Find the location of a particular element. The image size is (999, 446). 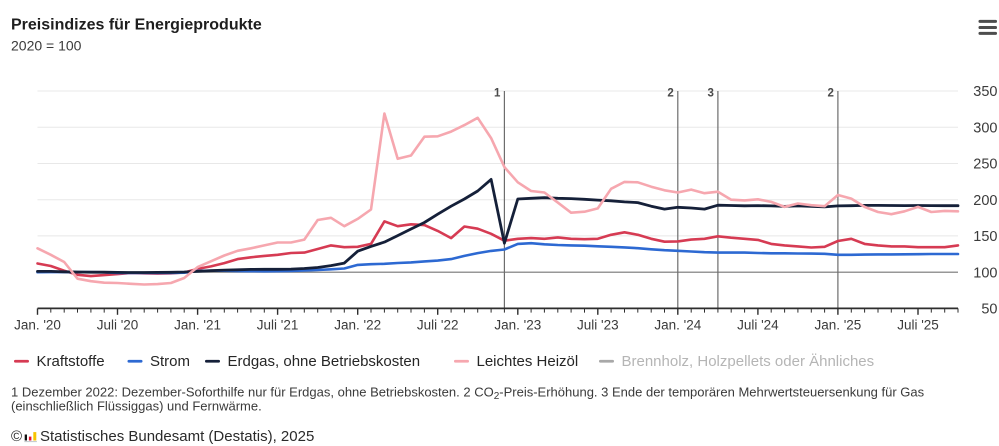

svg-text: Juli '24 is located at coordinates (758, 325).